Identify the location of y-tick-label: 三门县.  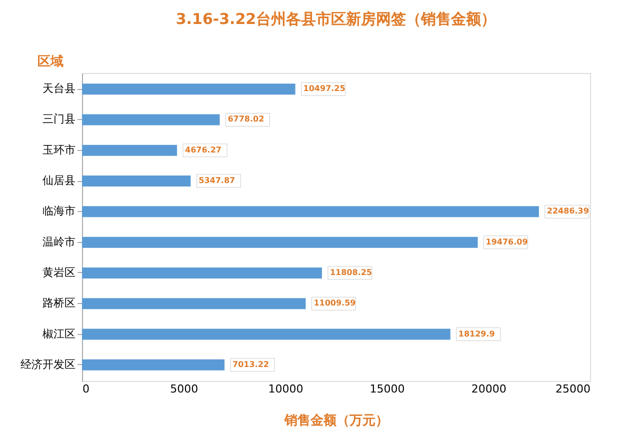
(59, 119).